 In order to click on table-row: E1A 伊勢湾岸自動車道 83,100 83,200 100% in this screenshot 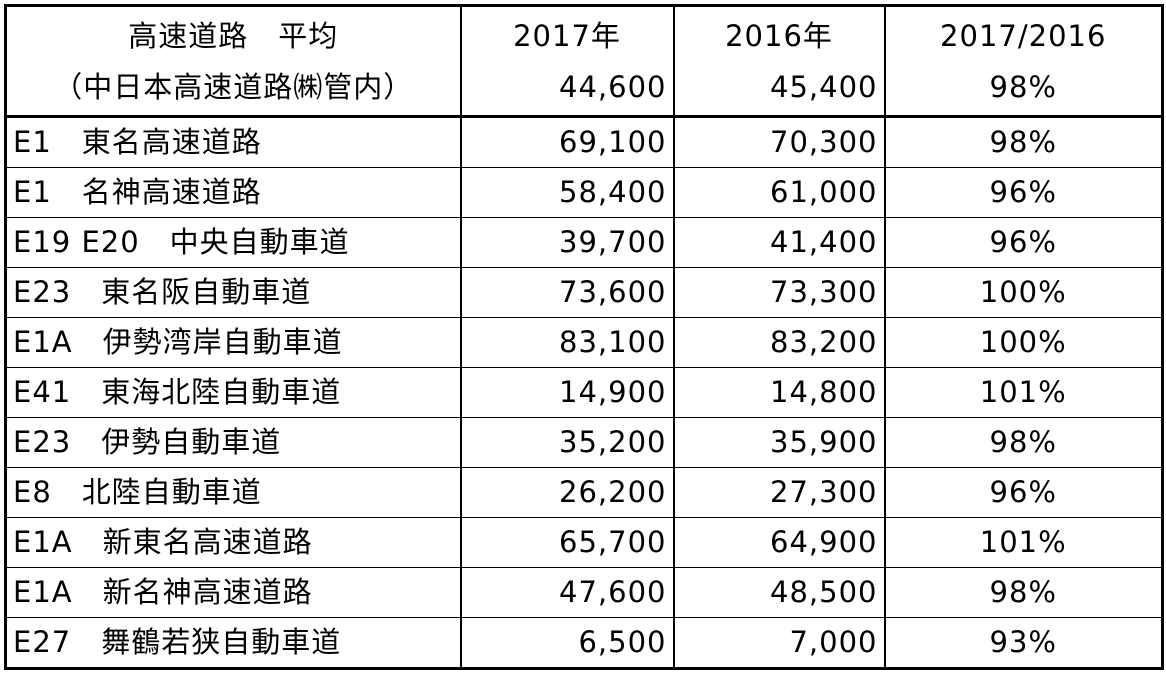, I will do `click(584, 342)`.